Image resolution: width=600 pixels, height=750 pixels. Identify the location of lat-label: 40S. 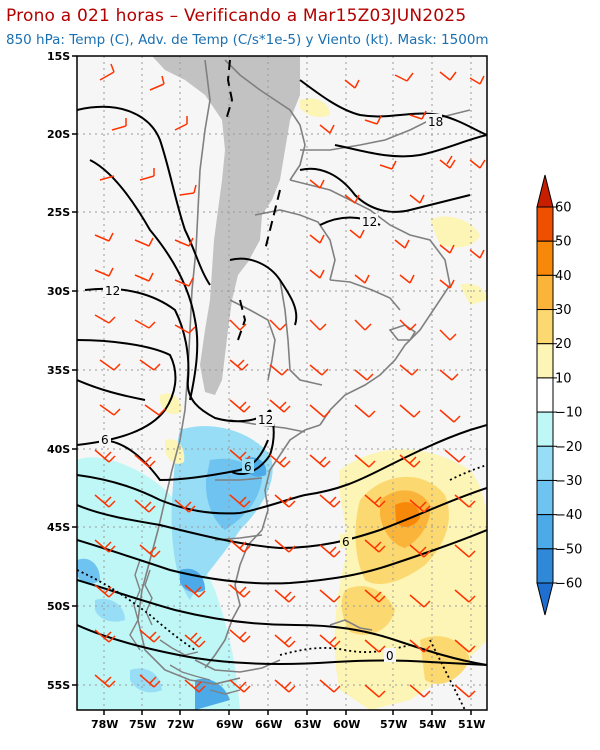
(58, 449).